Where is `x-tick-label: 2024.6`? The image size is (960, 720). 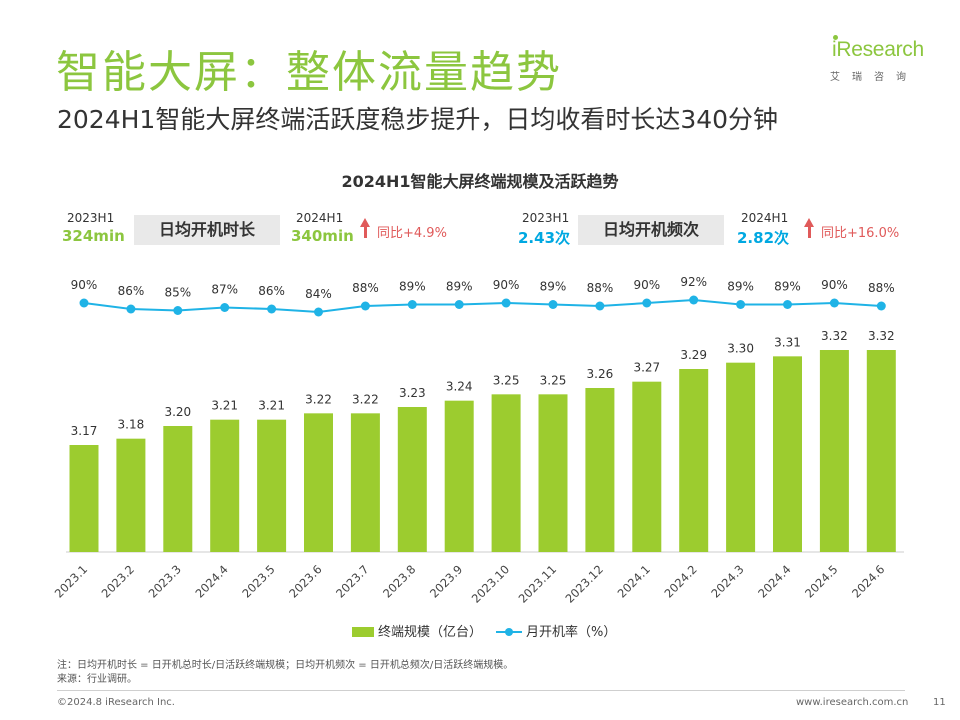
x-tick-label: 2024.6 is located at coordinates (868, 581).